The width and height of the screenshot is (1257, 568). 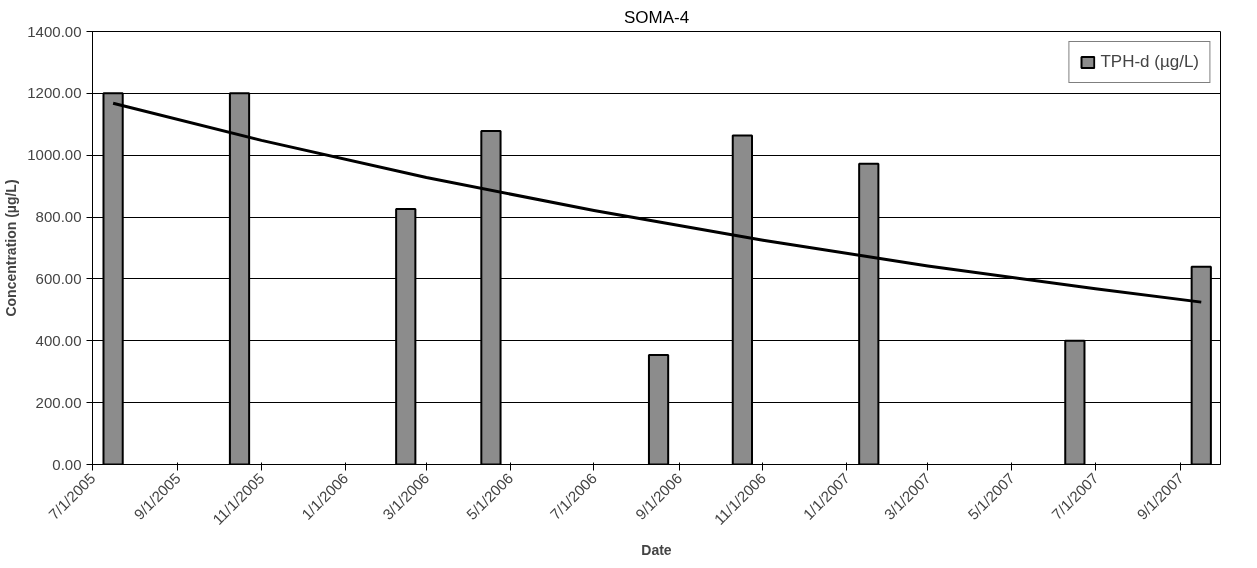 I want to click on chart-title: SOMA-4, so click(x=656, y=17).